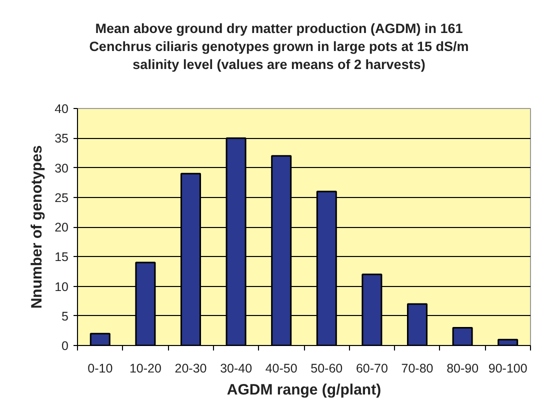 This screenshot has width=544, height=409. What do you see at coordinates (61, 227) in the screenshot?
I see `y-tick-label: 20` at bounding box center [61, 227].